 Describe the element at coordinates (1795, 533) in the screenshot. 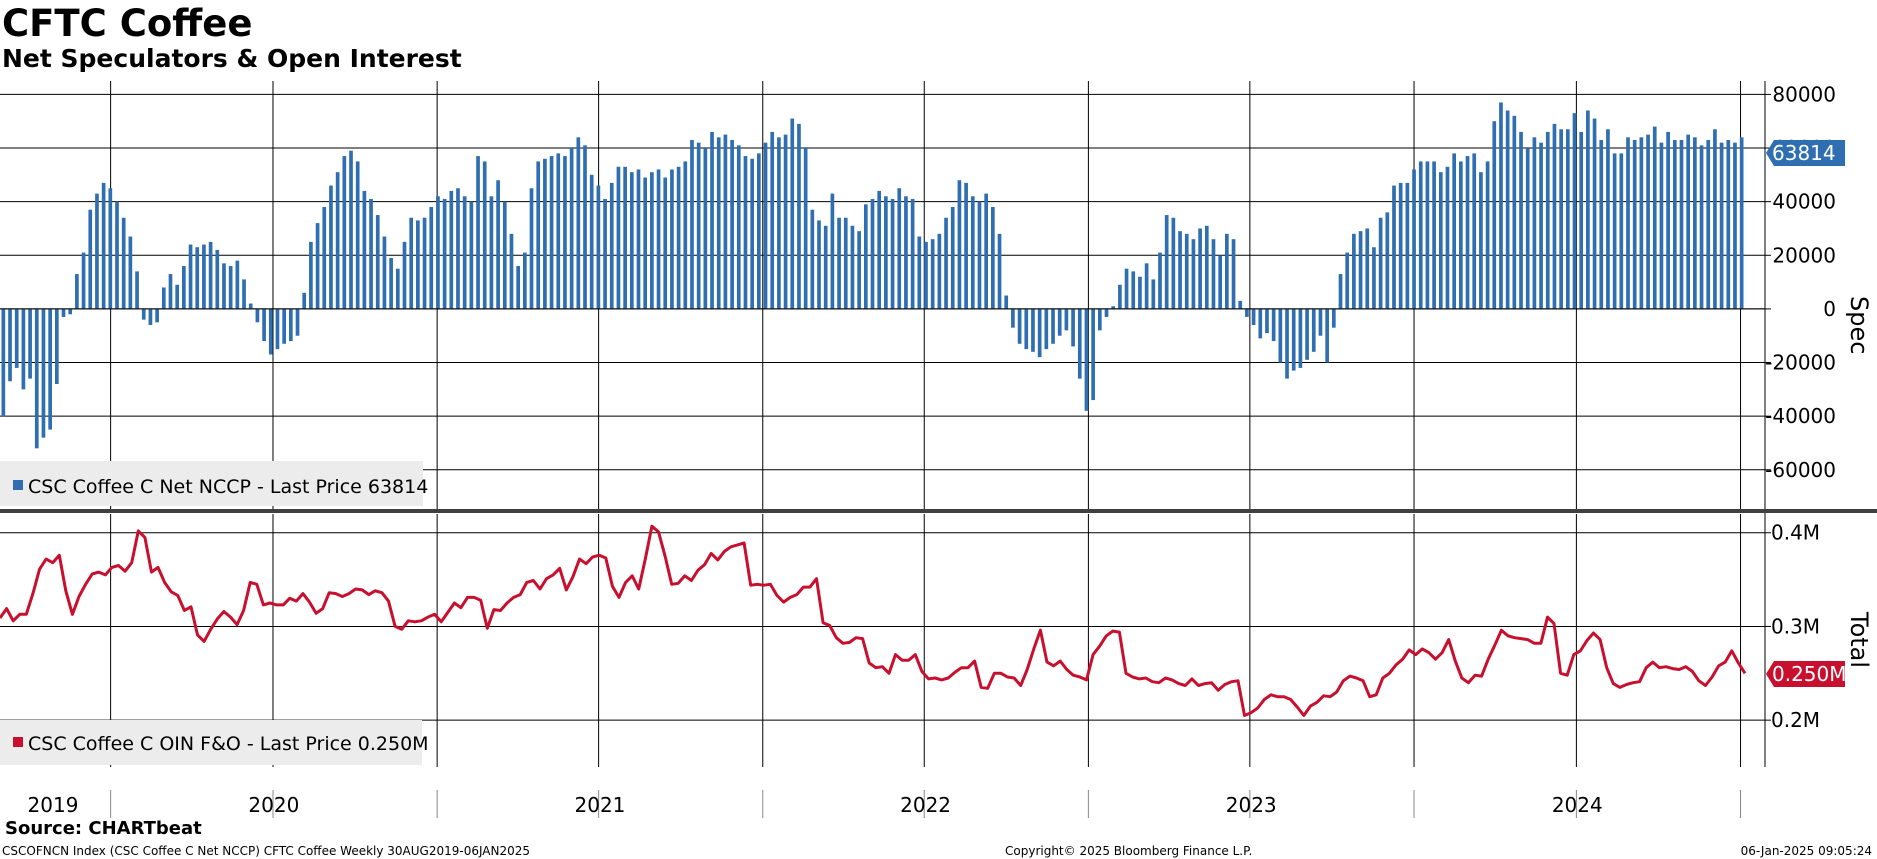

I see `total-y-tick-label: 0.4M` at that location.